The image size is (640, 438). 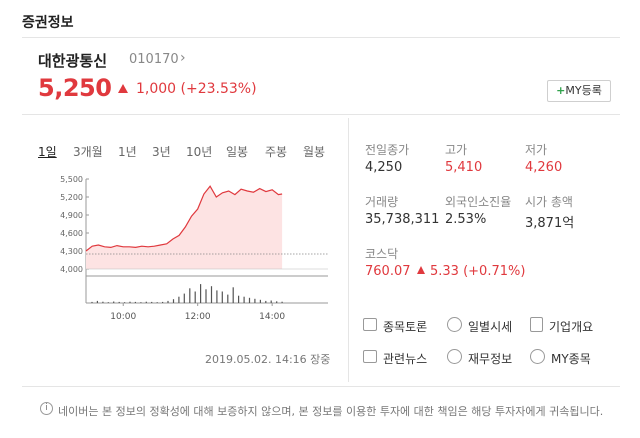 I want to click on tab-period-3: 1년, so click(x=127, y=152).